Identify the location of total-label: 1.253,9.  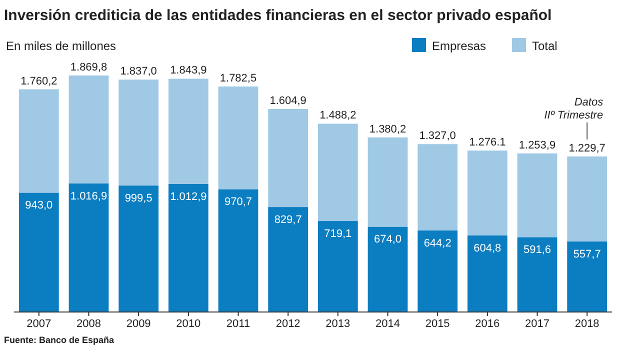
(537, 145).